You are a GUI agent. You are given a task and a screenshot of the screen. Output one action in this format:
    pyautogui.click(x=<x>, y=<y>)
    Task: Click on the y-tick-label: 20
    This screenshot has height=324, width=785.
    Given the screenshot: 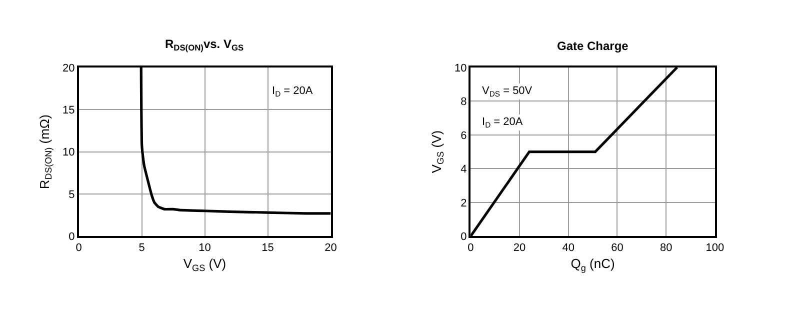 What is the action you would take?
    pyautogui.click(x=68, y=68)
    